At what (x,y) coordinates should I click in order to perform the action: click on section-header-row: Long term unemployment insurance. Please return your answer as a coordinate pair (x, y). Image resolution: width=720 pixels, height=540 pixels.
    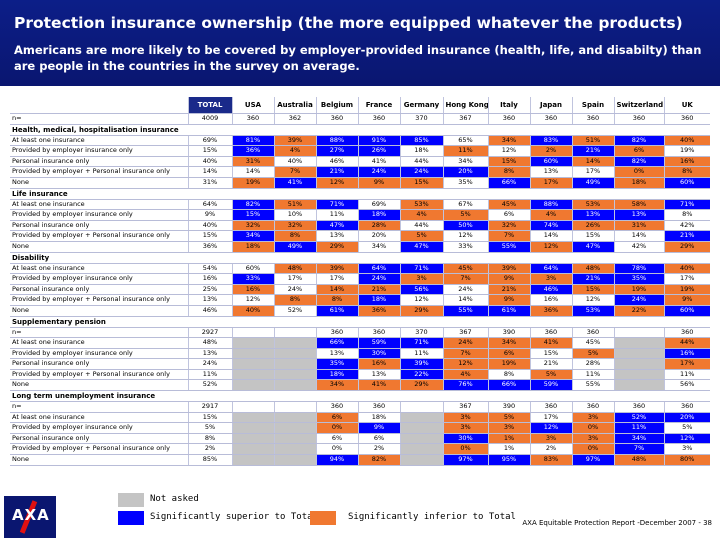
    Looking at the image, I should click on (360, 396).